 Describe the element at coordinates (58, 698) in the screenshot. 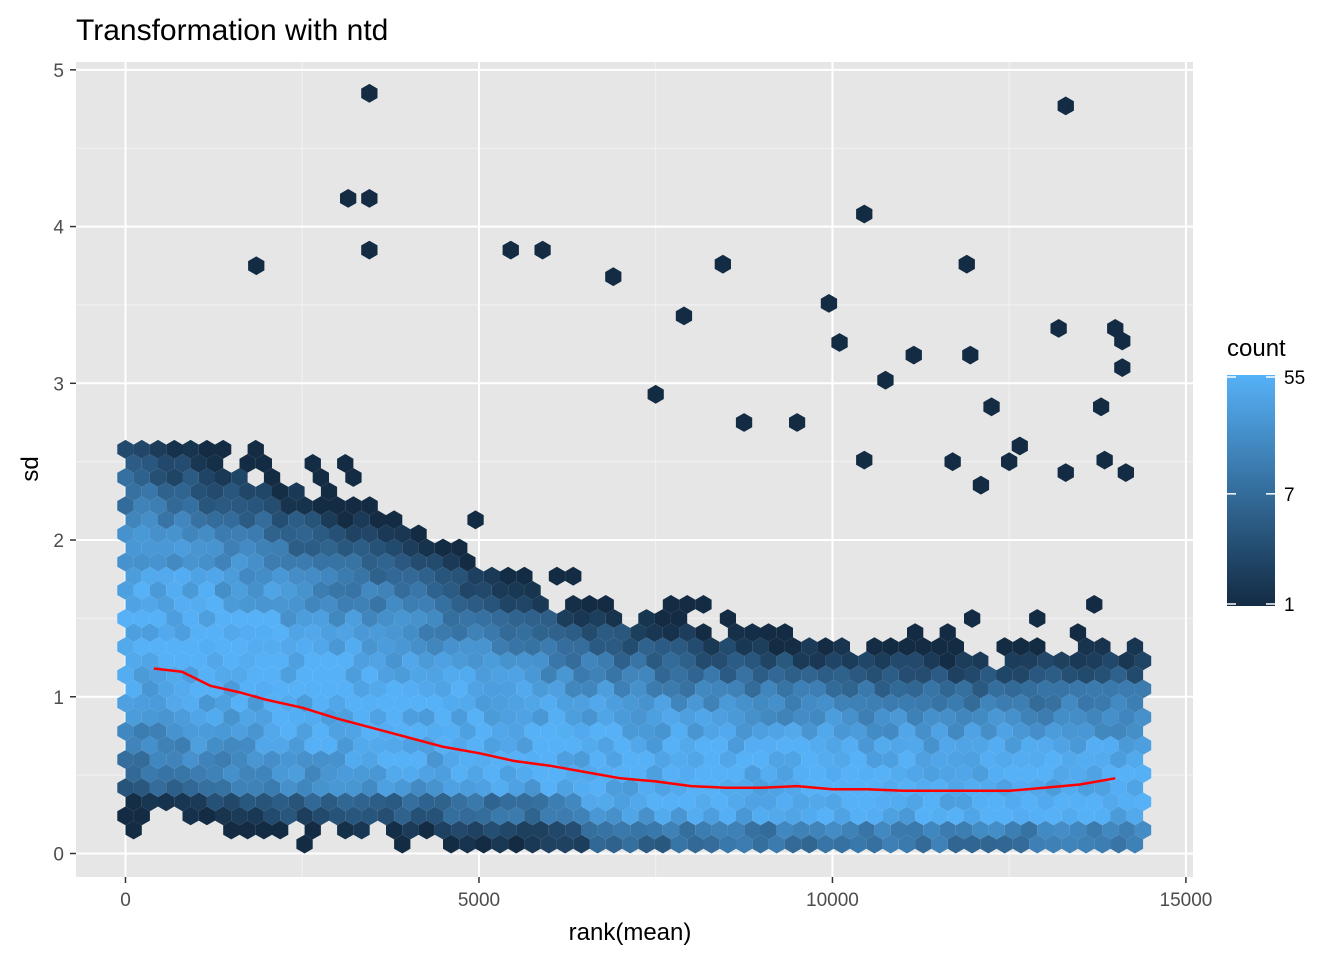

I see `y-tick-label: 1` at that location.